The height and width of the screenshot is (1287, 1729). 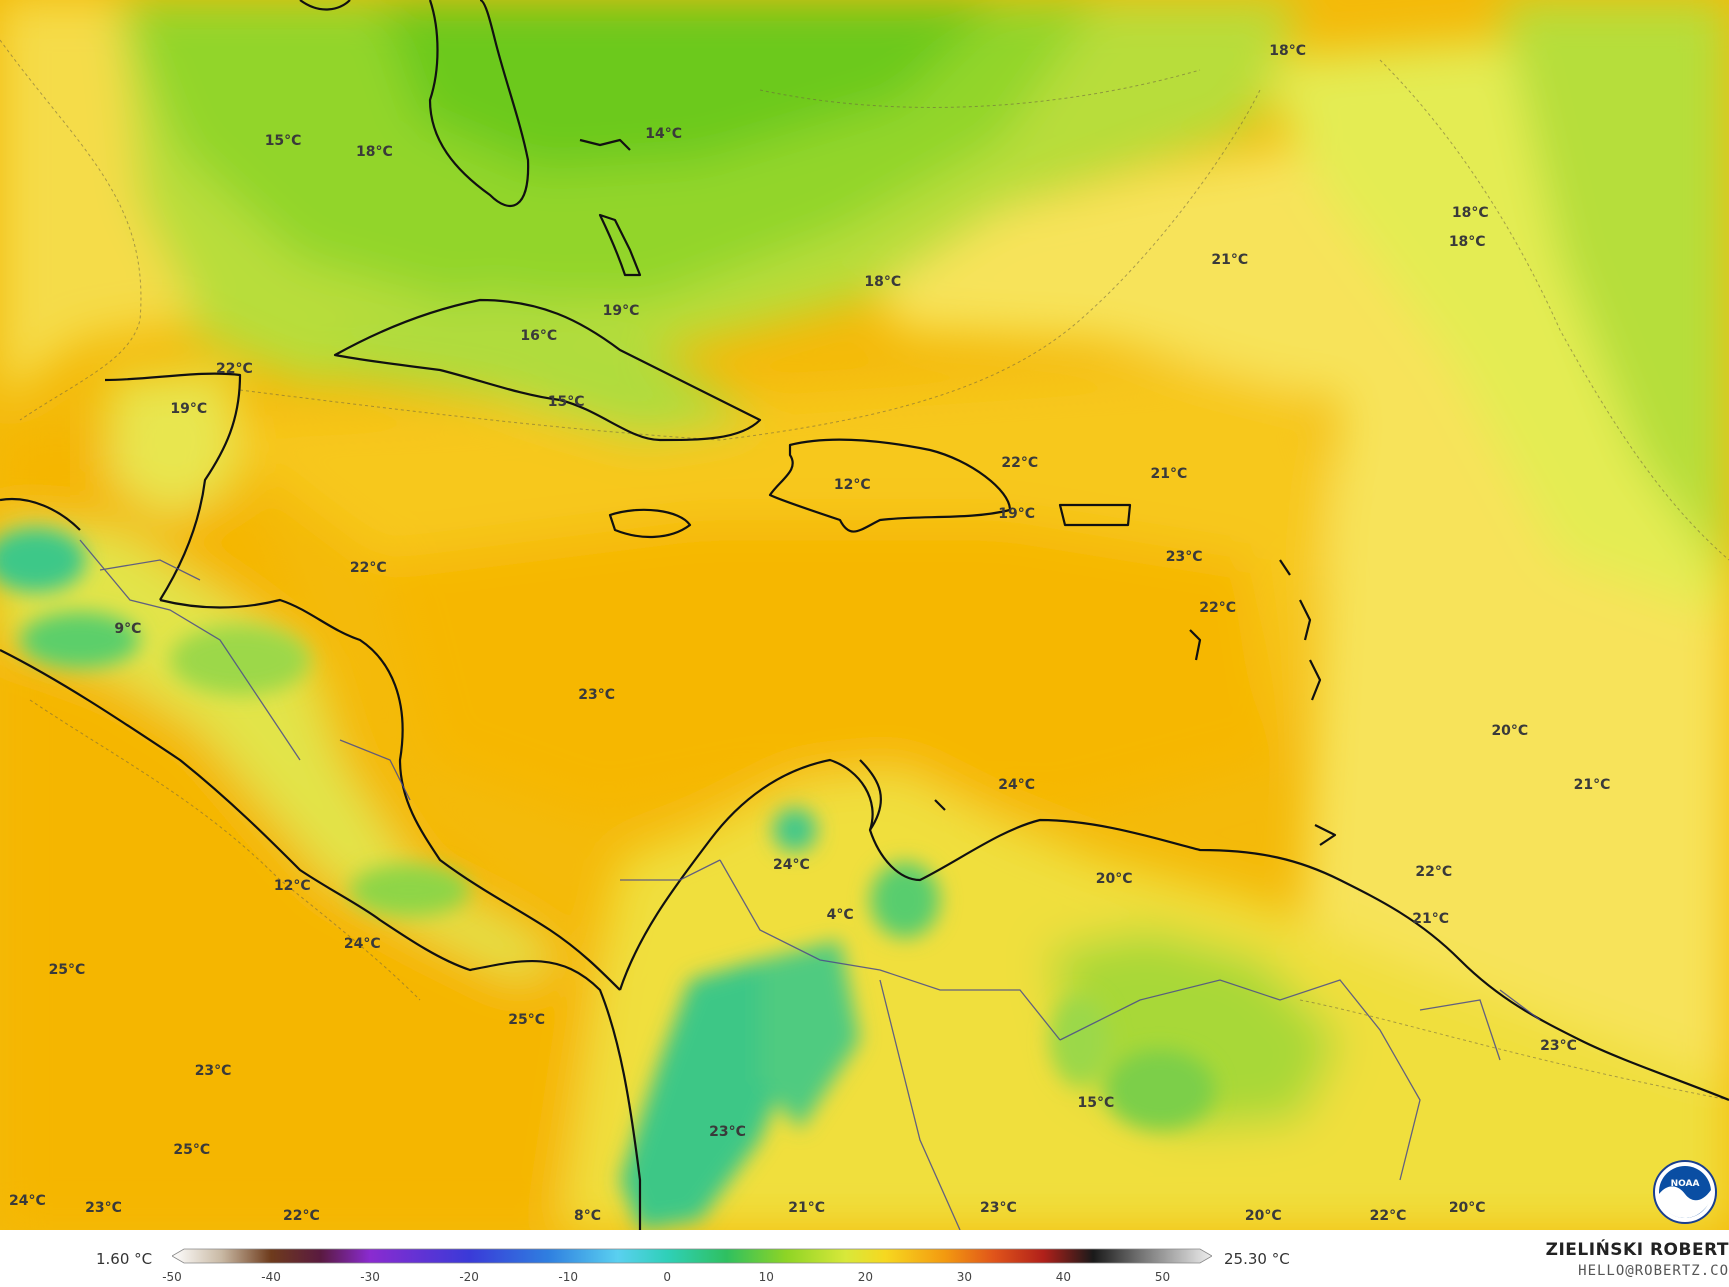 I want to click on scale-tick-label: -10, so click(x=568, y=1277).